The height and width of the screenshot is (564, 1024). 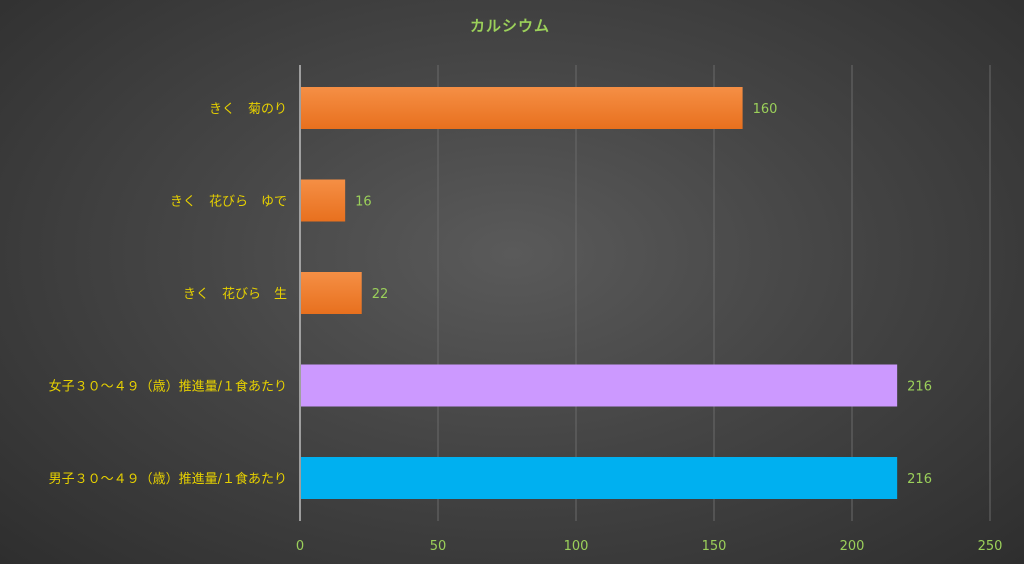 What do you see at coordinates (380, 294) in the screenshot?
I see `data-label: 22` at bounding box center [380, 294].